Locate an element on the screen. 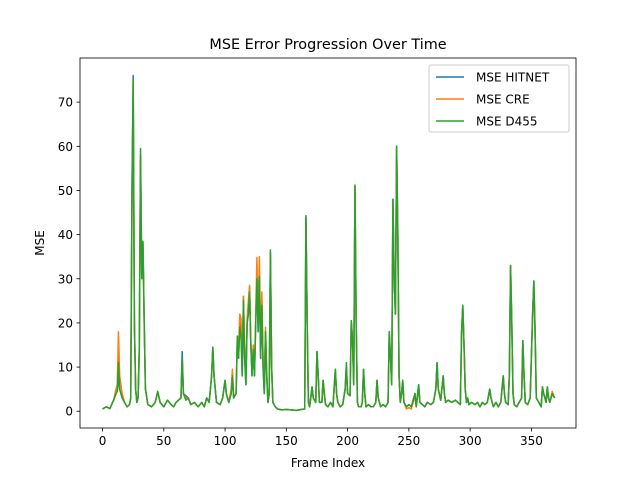 The width and height of the screenshot is (640, 480). y-axis-label: MSE is located at coordinates (40, 243).